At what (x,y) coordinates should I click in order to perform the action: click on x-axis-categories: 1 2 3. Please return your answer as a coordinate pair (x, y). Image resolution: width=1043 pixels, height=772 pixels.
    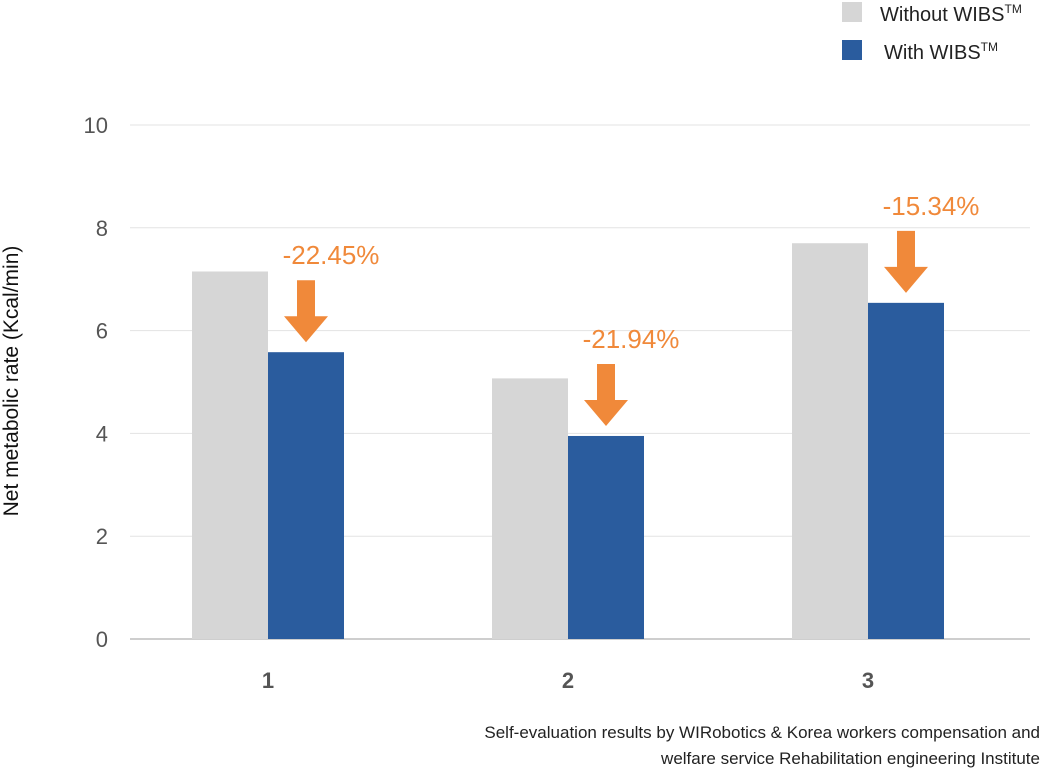
    Looking at the image, I should click on (568, 680).